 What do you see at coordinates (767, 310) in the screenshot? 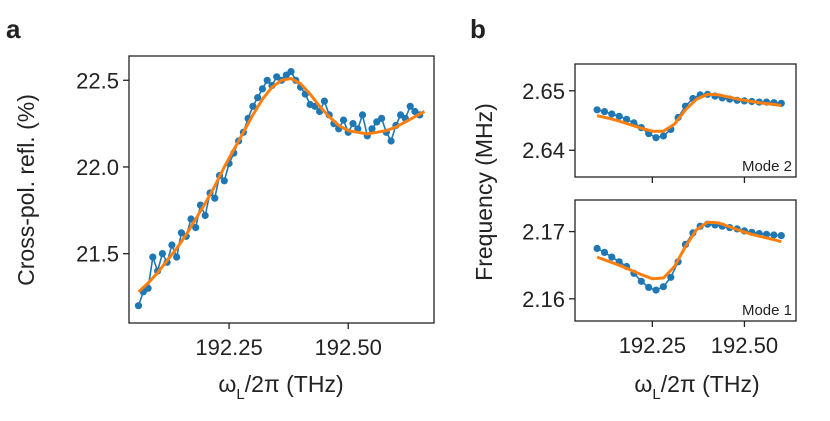
I see `mode-1-label: Mode 1` at bounding box center [767, 310].